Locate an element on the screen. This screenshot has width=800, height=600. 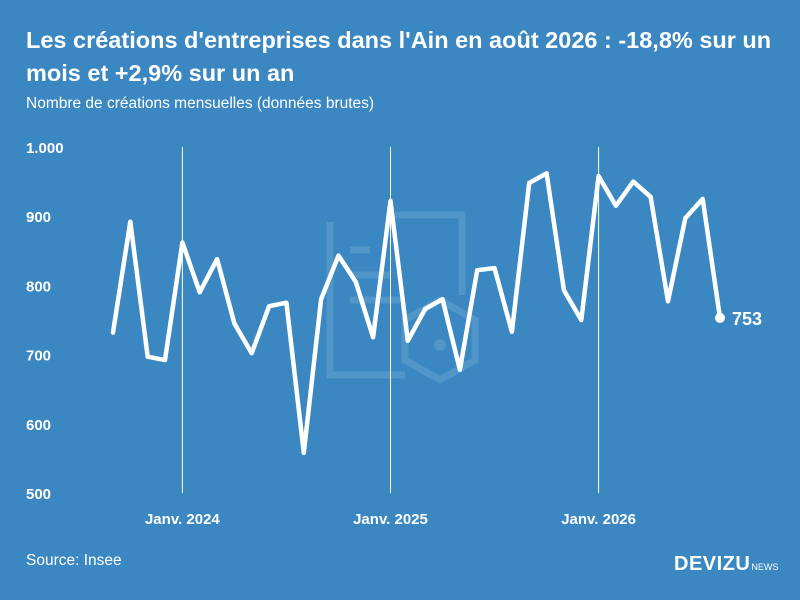
source-note: Source: Insee is located at coordinates (74, 560).